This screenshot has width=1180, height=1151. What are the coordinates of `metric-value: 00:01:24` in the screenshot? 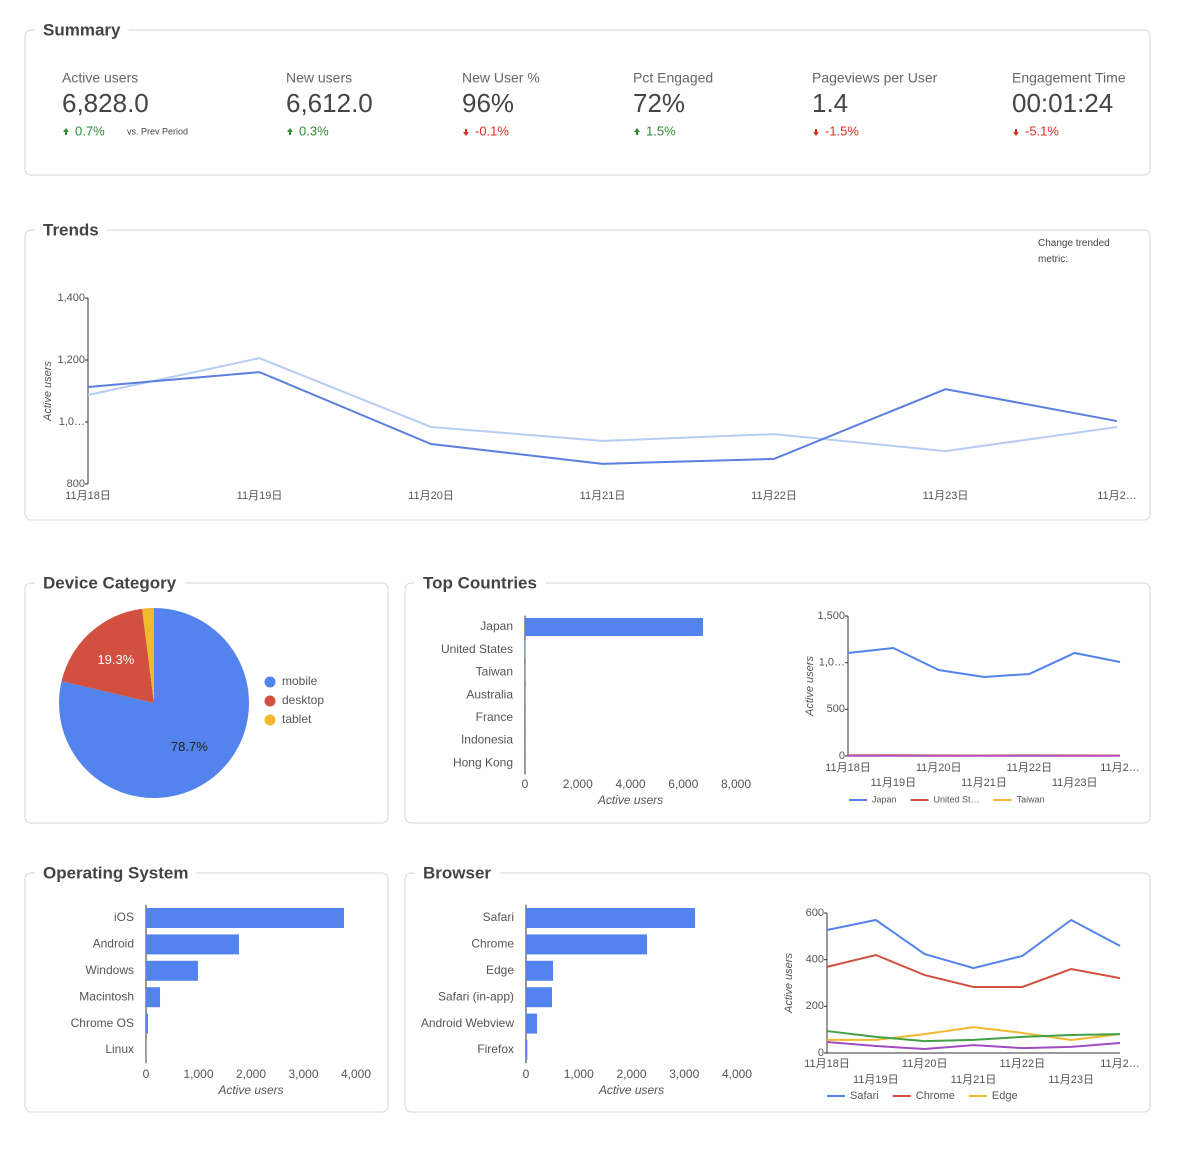 It's located at (1062, 103).